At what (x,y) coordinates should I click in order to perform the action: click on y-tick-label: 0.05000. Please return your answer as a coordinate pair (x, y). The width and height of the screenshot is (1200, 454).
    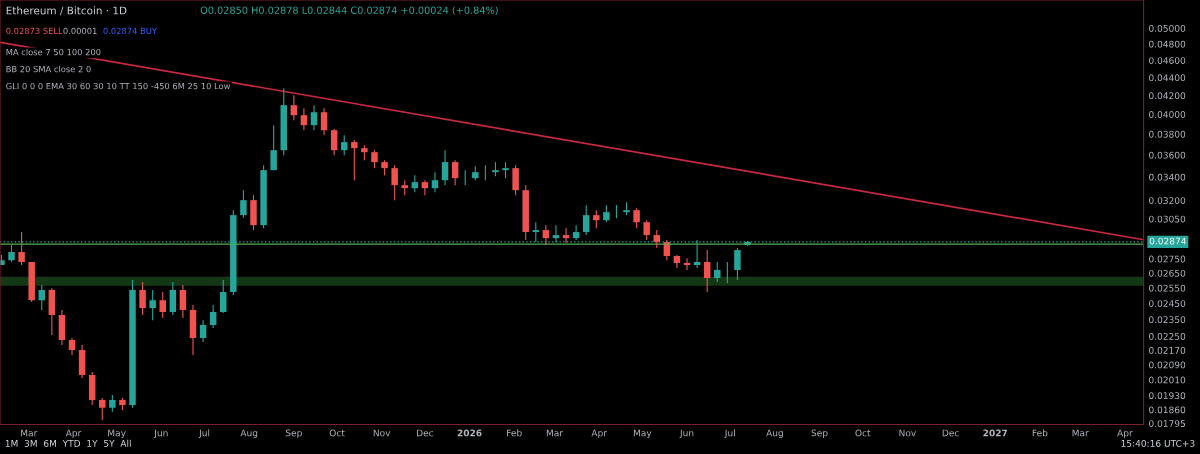
    Looking at the image, I should click on (1167, 28).